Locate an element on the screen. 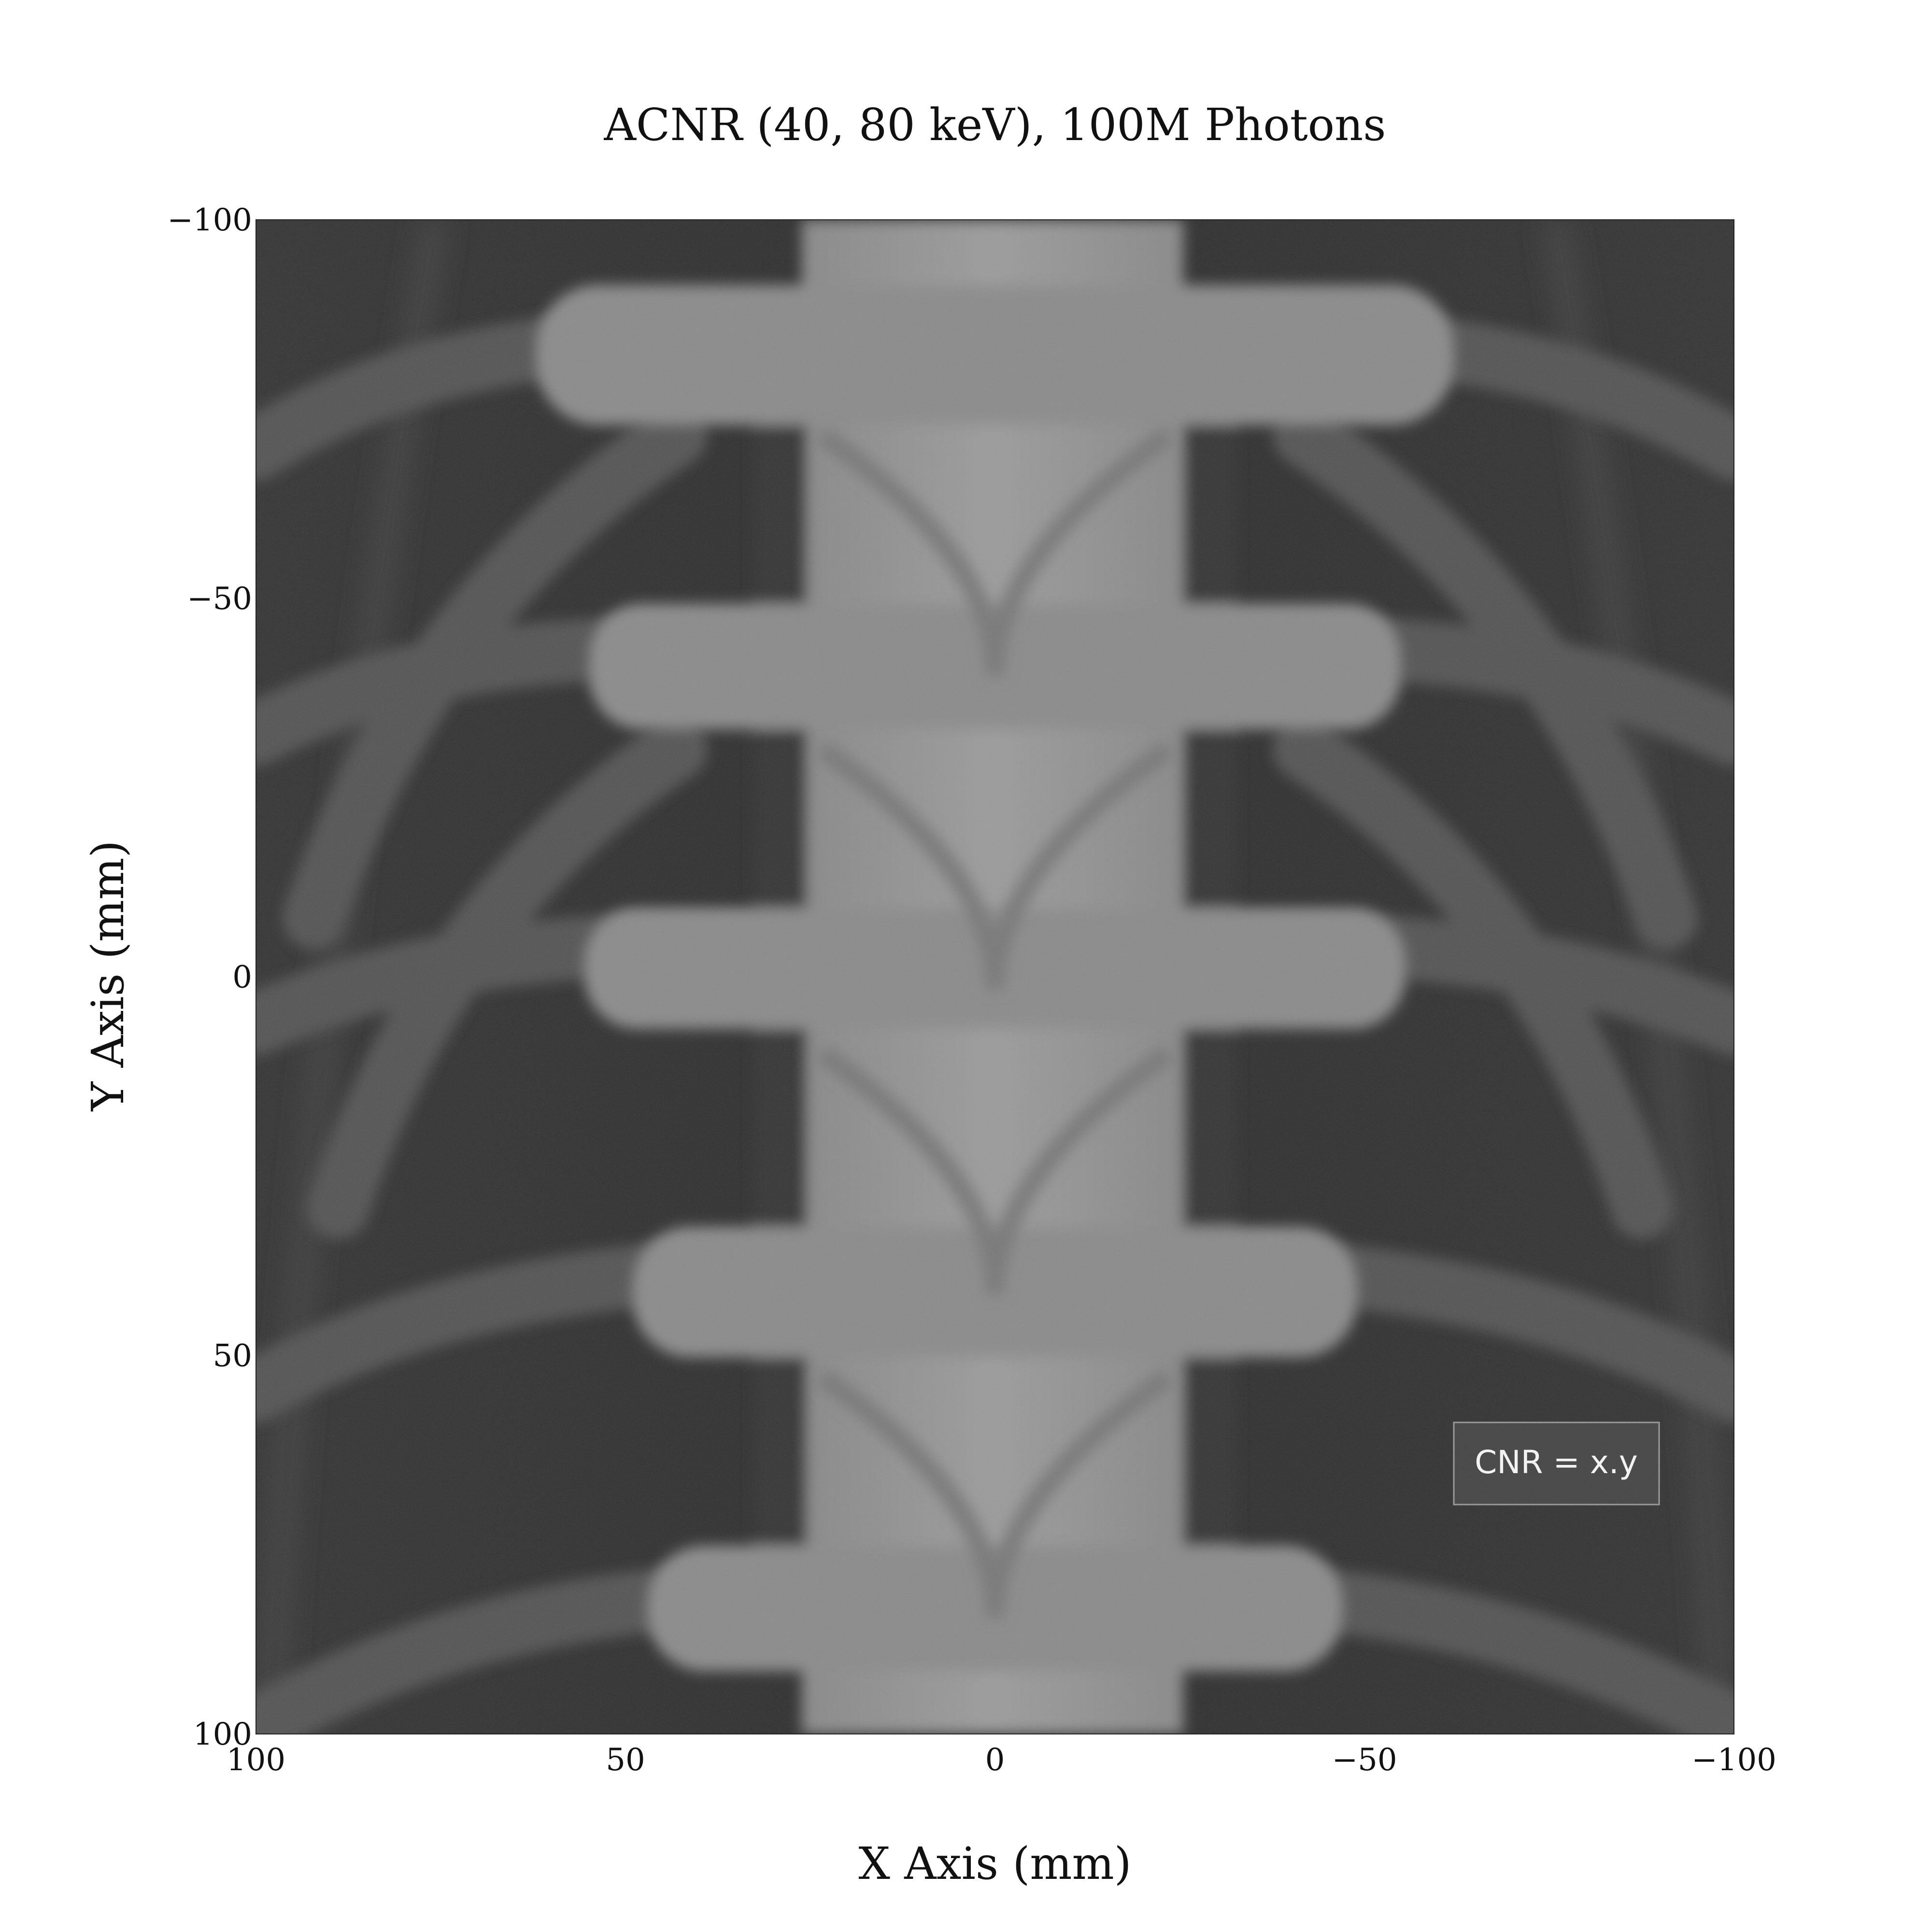 The image size is (1932, 1932). y-tick-label: 0 is located at coordinates (242, 977).